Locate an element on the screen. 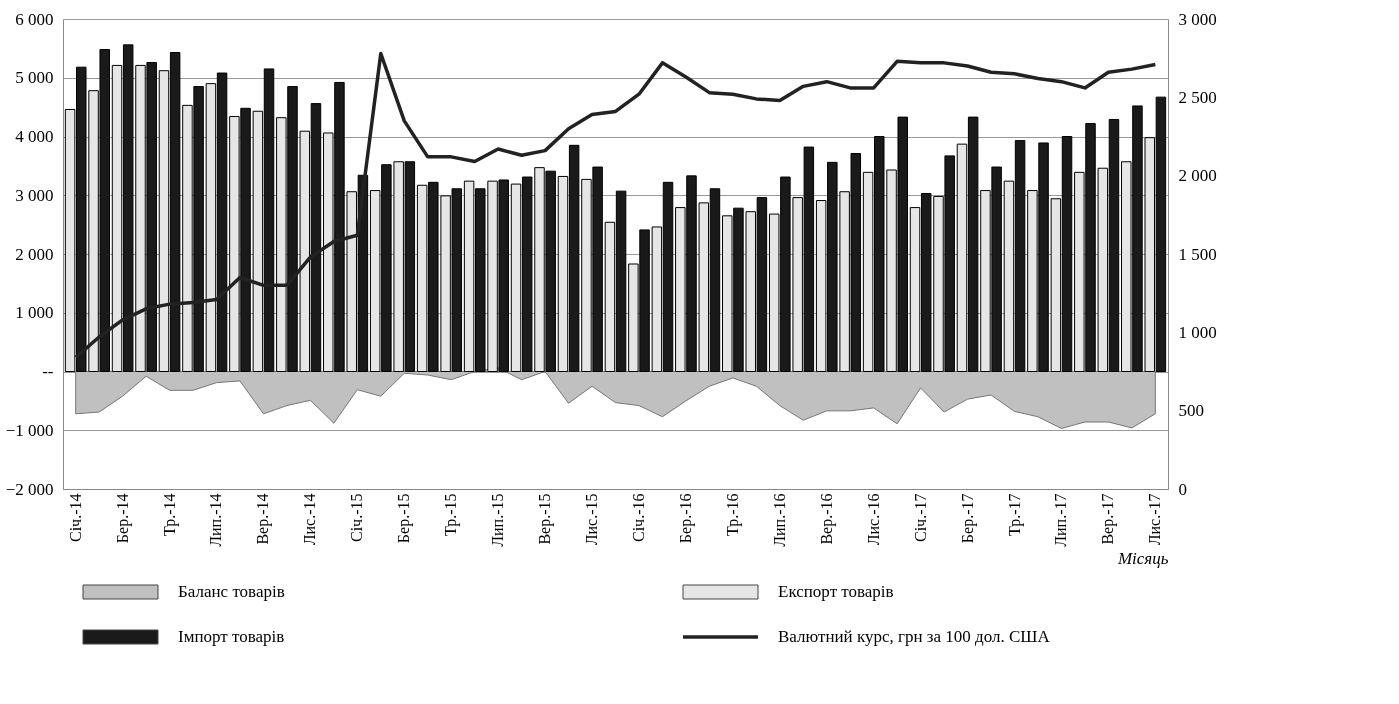 The image size is (1399, 704). legend-label: Імпорт товарів is located at coordinates (231, 636).